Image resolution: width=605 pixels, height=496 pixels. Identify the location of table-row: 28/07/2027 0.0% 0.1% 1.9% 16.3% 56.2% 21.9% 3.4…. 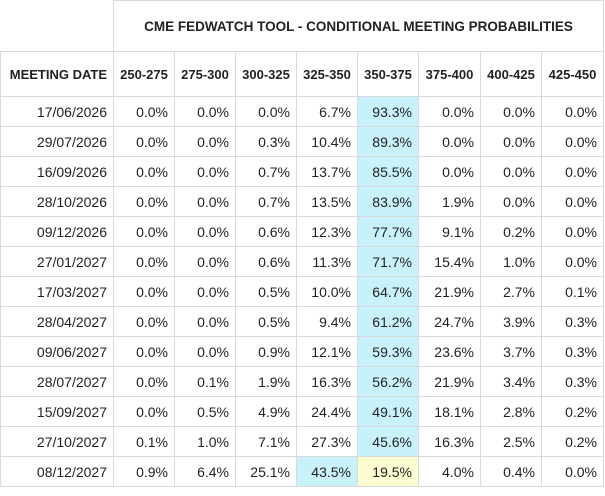
(302, 381).